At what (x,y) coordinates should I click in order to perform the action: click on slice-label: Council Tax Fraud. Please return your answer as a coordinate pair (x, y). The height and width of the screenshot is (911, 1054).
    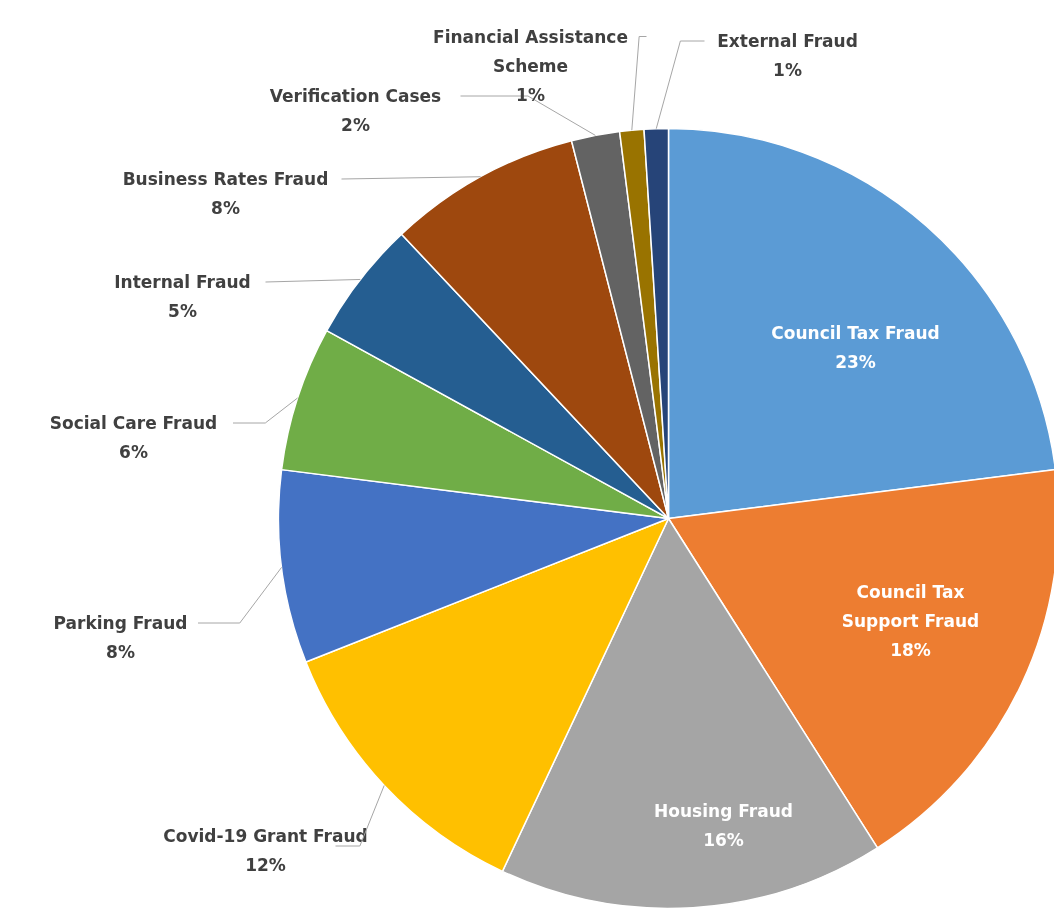
    Looking at the image, I should click on (855, 333).